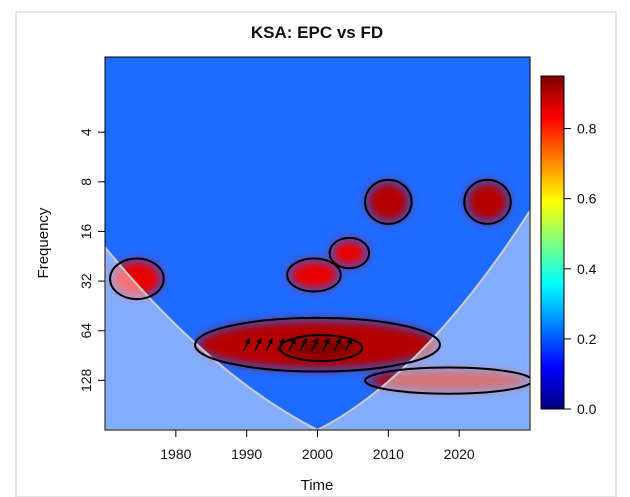  I want to click on colorbar-ticks: 0.0 0.2 0.4 0.6 0.8, so click(580, 269).